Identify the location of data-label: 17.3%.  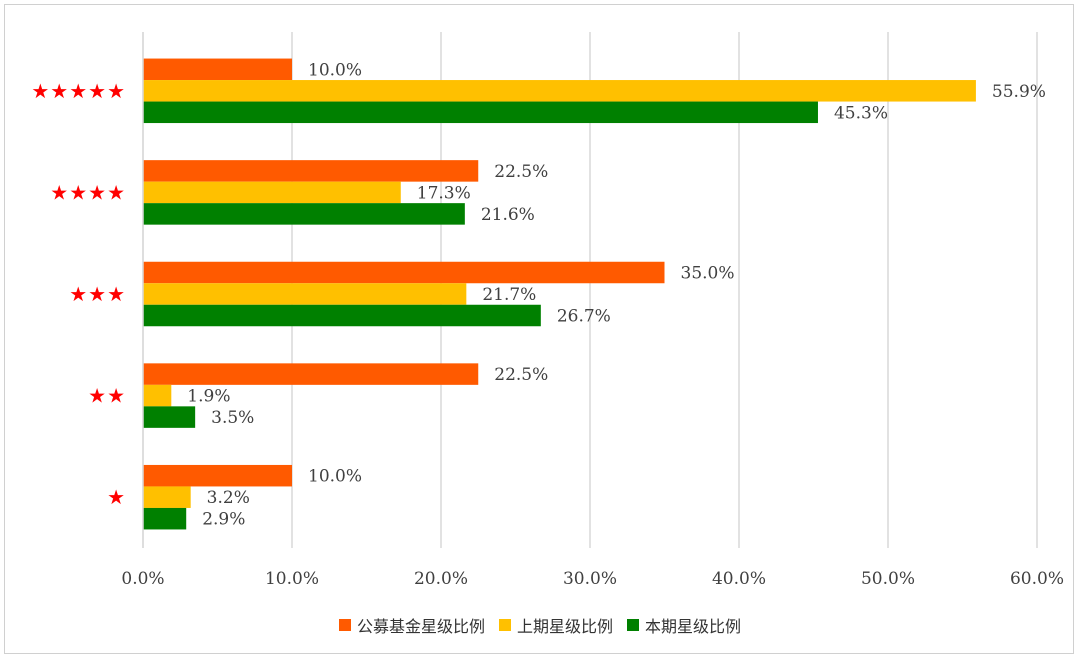
(444, 193).